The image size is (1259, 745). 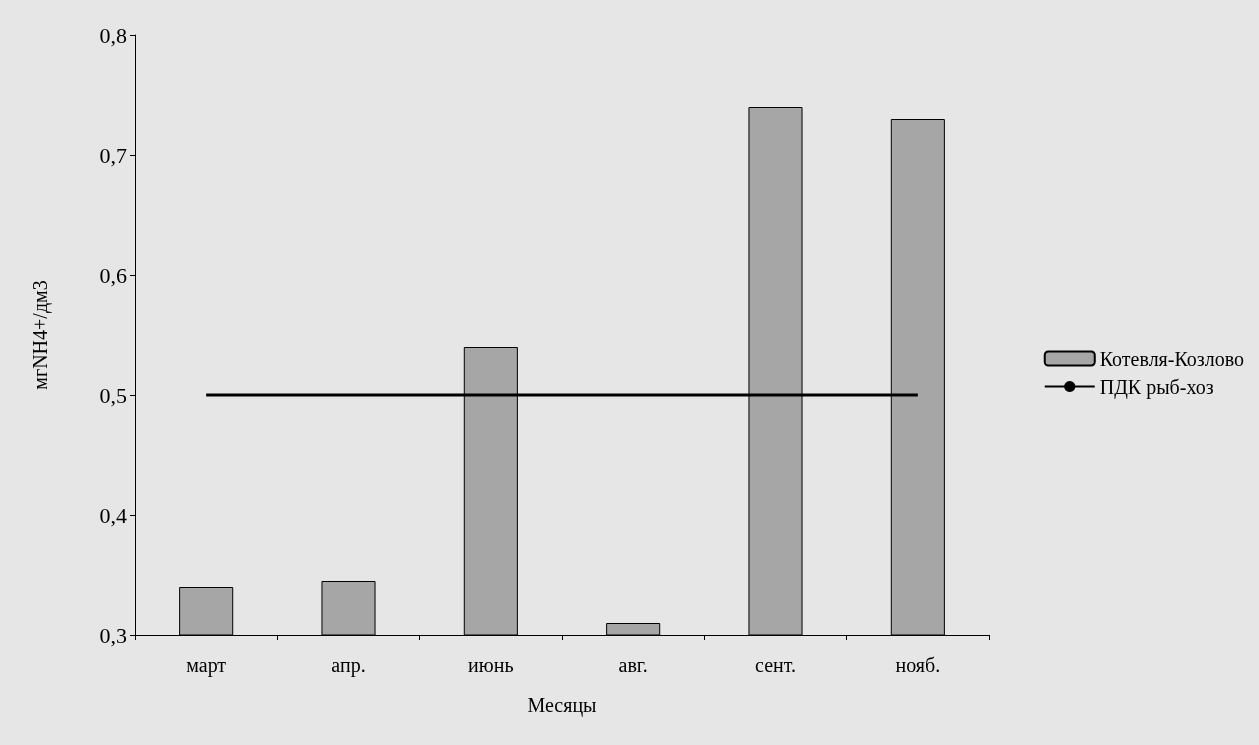 I want to click on y-tick-label: 0,8, so click(x=113, y=35).